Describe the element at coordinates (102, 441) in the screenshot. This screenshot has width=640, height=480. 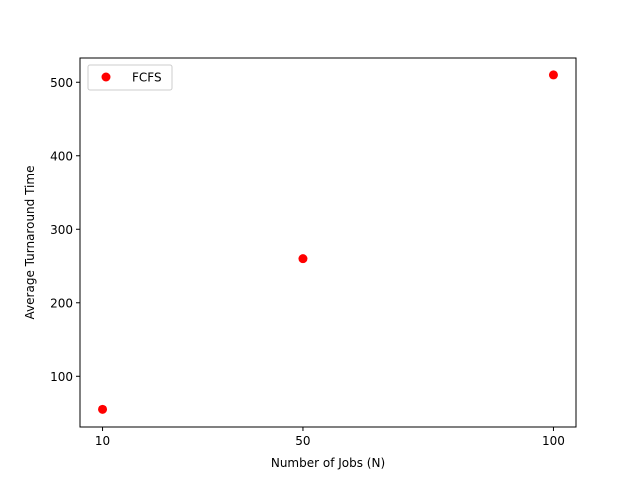
I see `x-tick-label: 10` at that location.